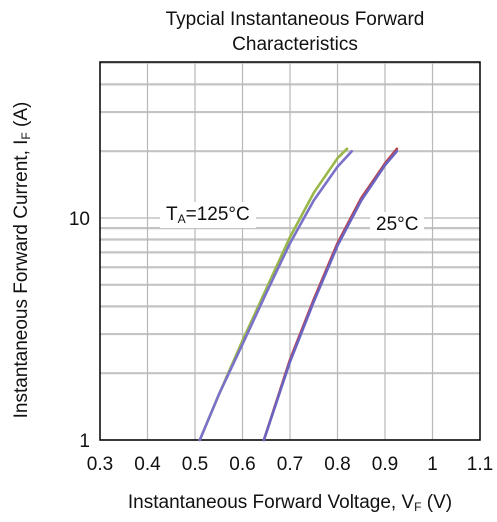 This screenshot has width=497, height=522. I want to click on y-tick-label: 1, so click(84, 441).